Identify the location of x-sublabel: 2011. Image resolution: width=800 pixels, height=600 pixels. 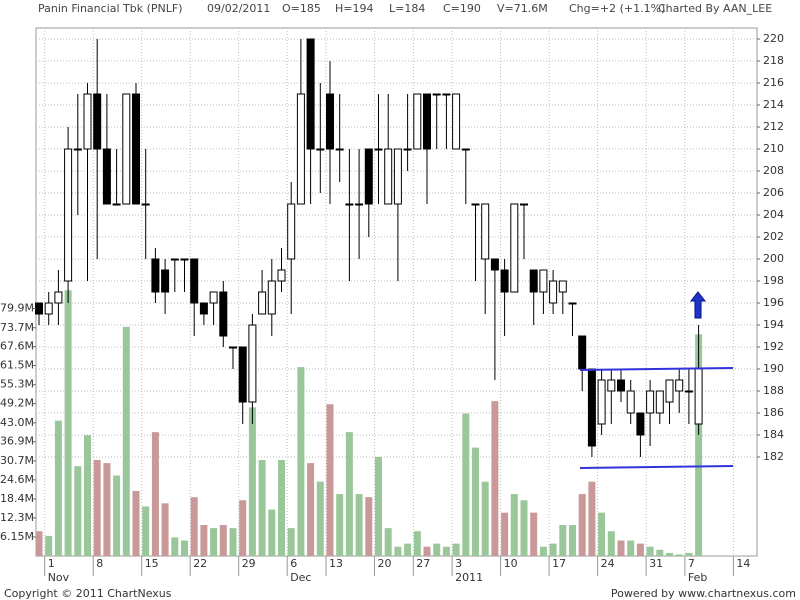
(469, 577).